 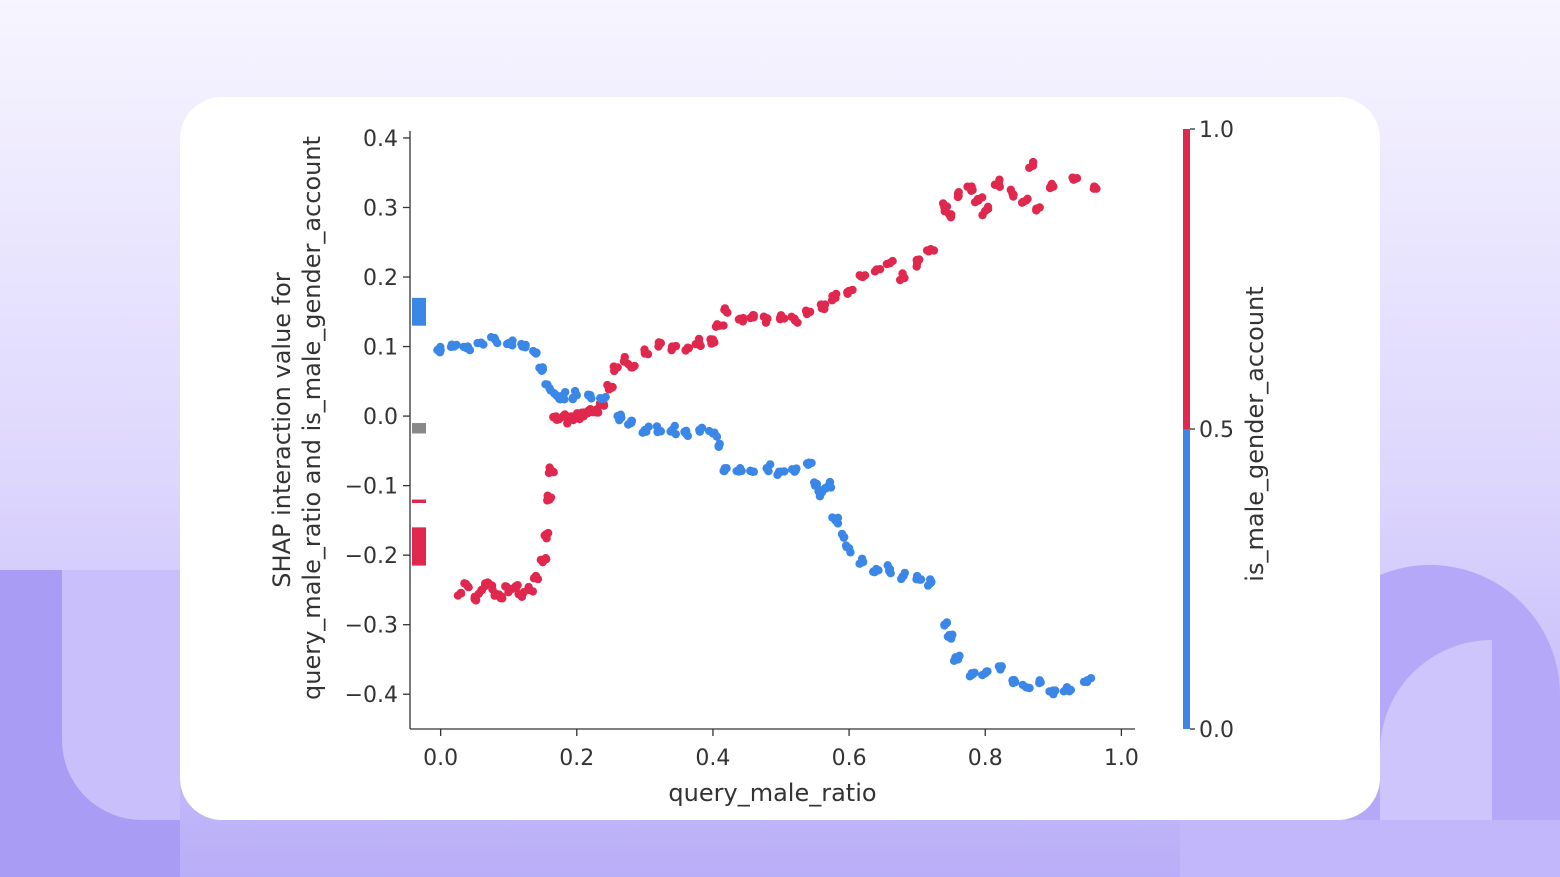 I want to click on colorbar-tick-label: 0.0, so click(x=1216, y=730).